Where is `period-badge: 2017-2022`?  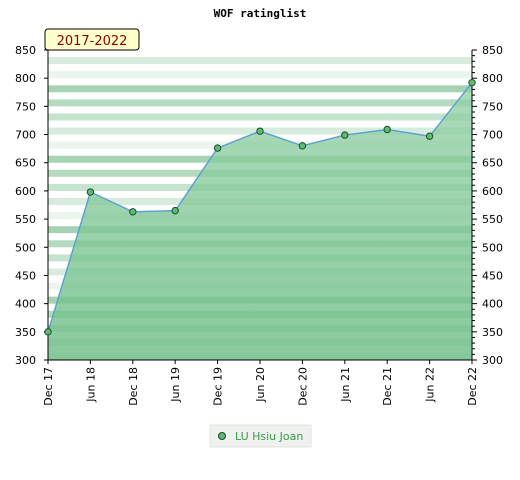 period-badge: 2017-2022 is located at coordinates (92, 39).